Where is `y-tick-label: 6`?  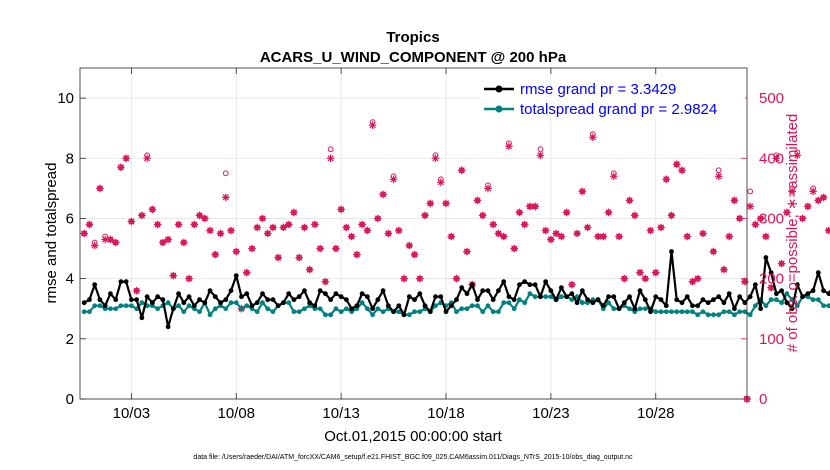
y-tick-label: 6 is located at coordinates (70, 218).